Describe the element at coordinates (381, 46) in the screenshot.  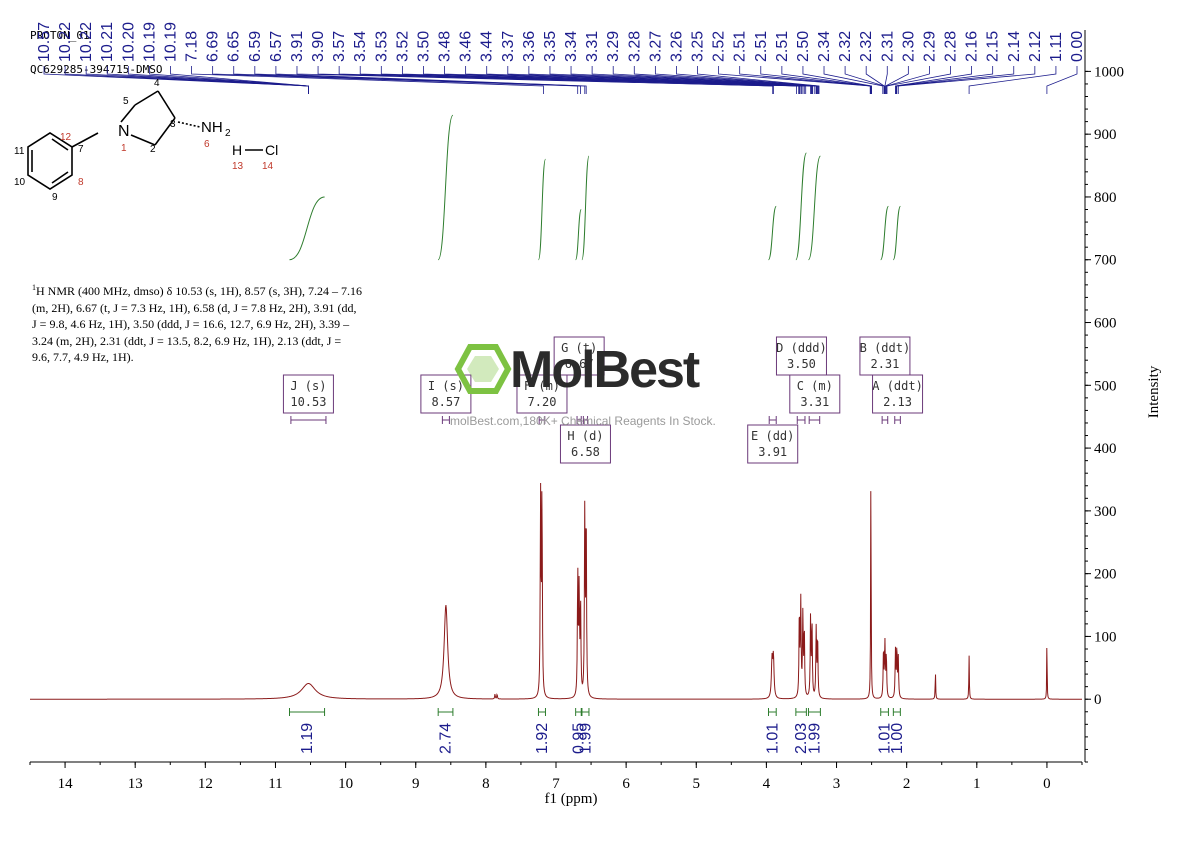
I see `peak-label: 3.53` at that location.